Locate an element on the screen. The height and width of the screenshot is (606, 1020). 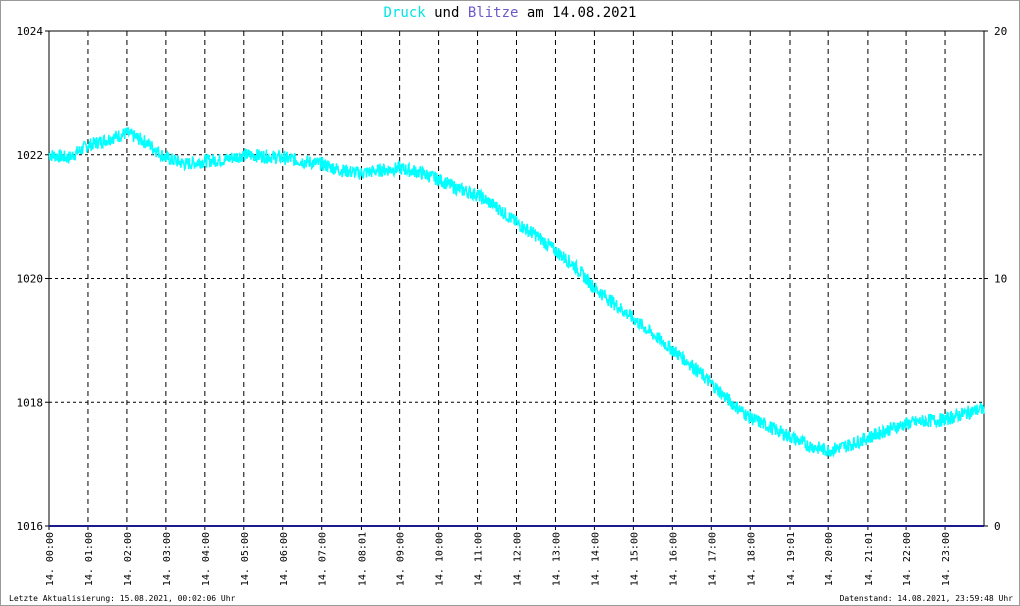
y-right-tick-label: 0 is located at coordinates (997, 526).